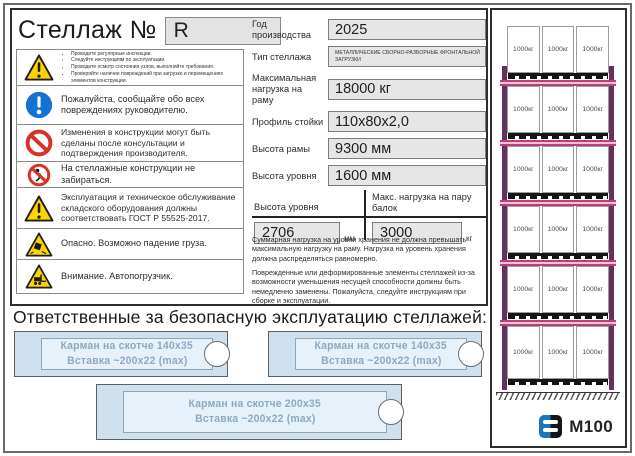  Describe the element at coordinates (288, 121) in the screenshot. I see `field-label: Профиль стойки` at that location.